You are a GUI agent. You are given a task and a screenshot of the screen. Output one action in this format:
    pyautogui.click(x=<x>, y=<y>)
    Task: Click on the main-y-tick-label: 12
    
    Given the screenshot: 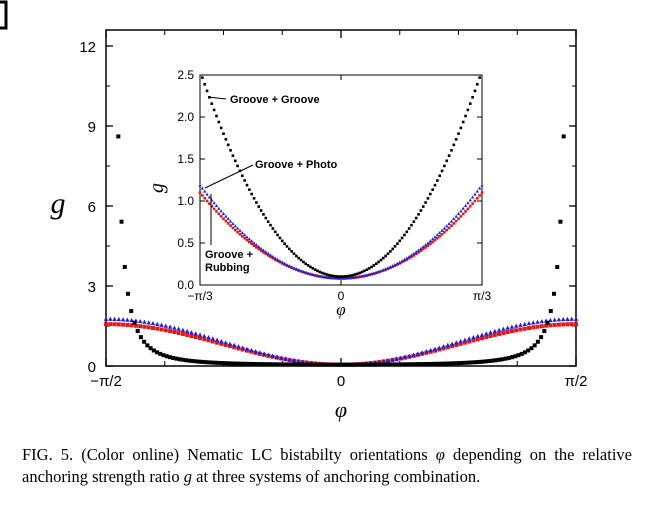 What is the action you would take?
    pyautogui.click(x=87, y=47)
    